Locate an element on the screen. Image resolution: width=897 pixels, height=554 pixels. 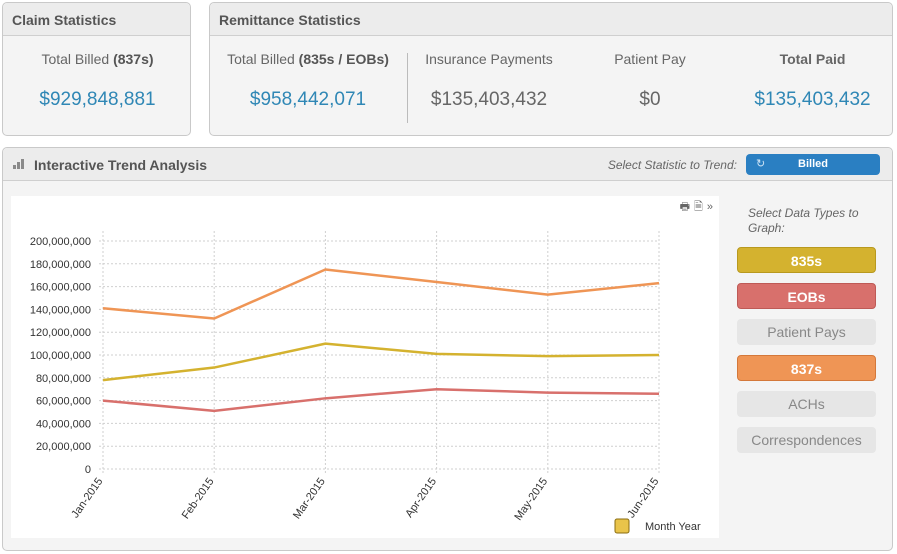
x-axis-title: Month Year is located at coordinates (673, 527).